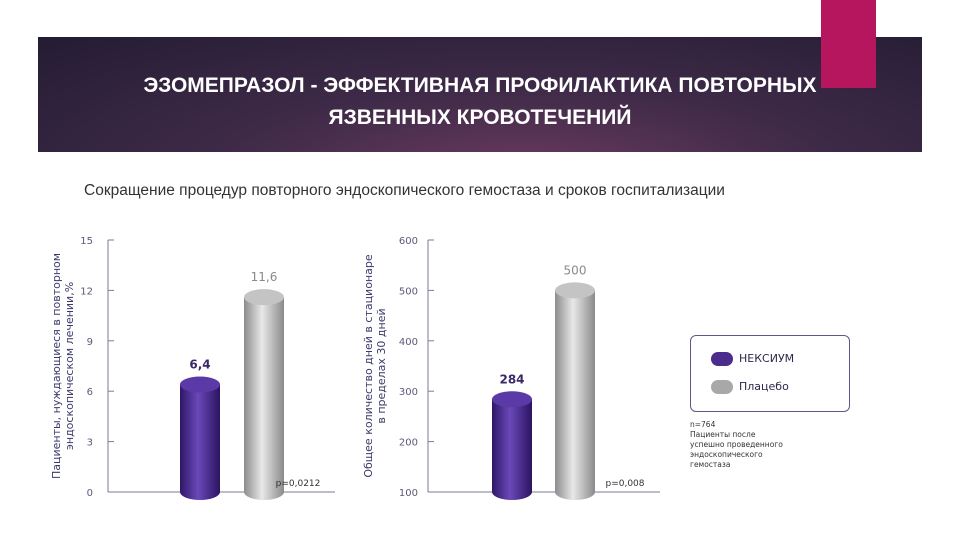 The image size is (960, 540). What do you see at coordinates (298, 484) in the screenshot?
I see `p-value-label: p=0,0212` at bounding box center [298, 484].